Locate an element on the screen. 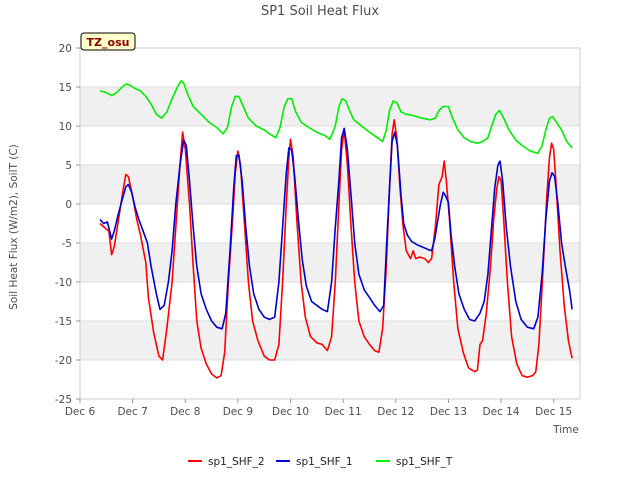 Image resolution: width=640 pixels, height=480 pixels. legend-label: sp1_SHF_T is located at coordinates (424, 462).